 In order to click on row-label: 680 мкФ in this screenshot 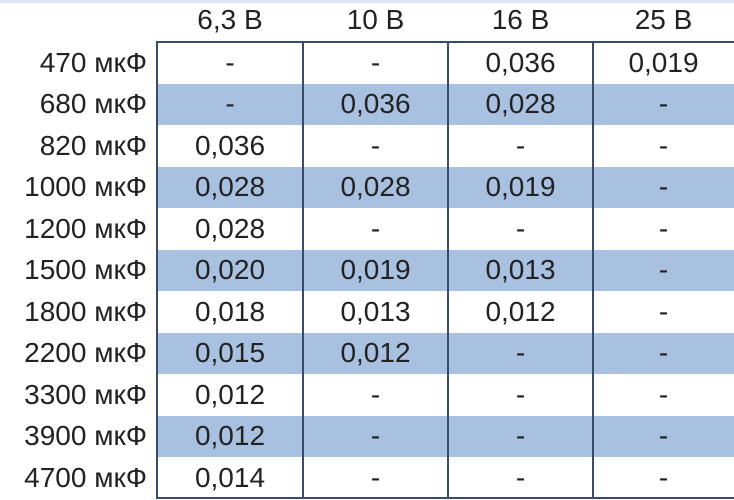, I will do `click(93, 104)`.